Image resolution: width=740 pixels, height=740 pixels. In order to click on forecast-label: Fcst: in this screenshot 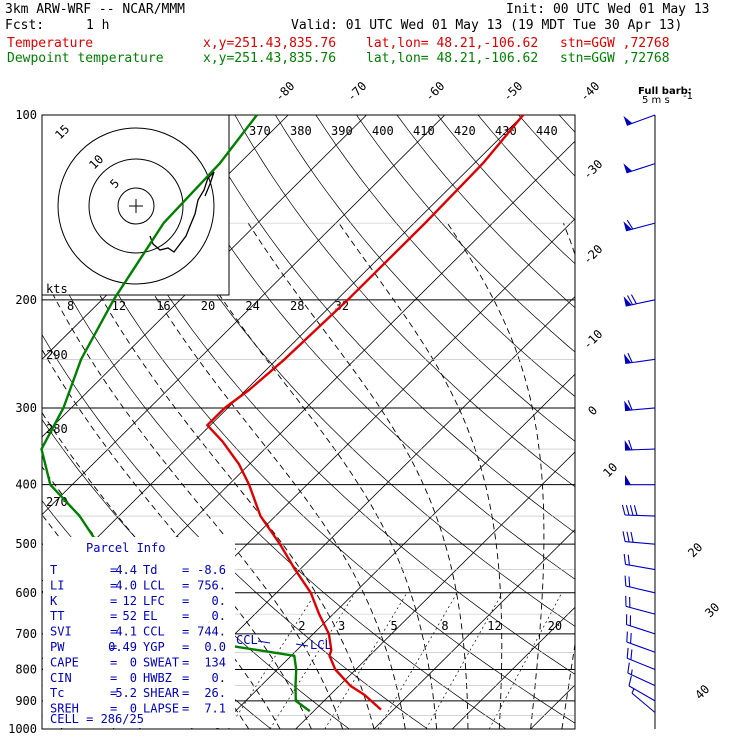, I will do `click(25, 25)`.